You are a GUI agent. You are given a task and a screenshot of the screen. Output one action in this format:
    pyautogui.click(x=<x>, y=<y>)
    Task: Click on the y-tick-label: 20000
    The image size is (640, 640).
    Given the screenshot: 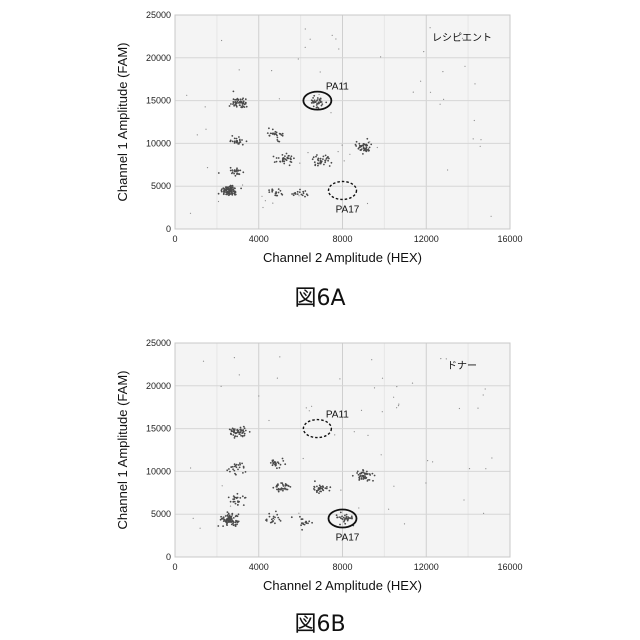 What is the action you would take?
    pyautogui.click(x=158, y=386)
    